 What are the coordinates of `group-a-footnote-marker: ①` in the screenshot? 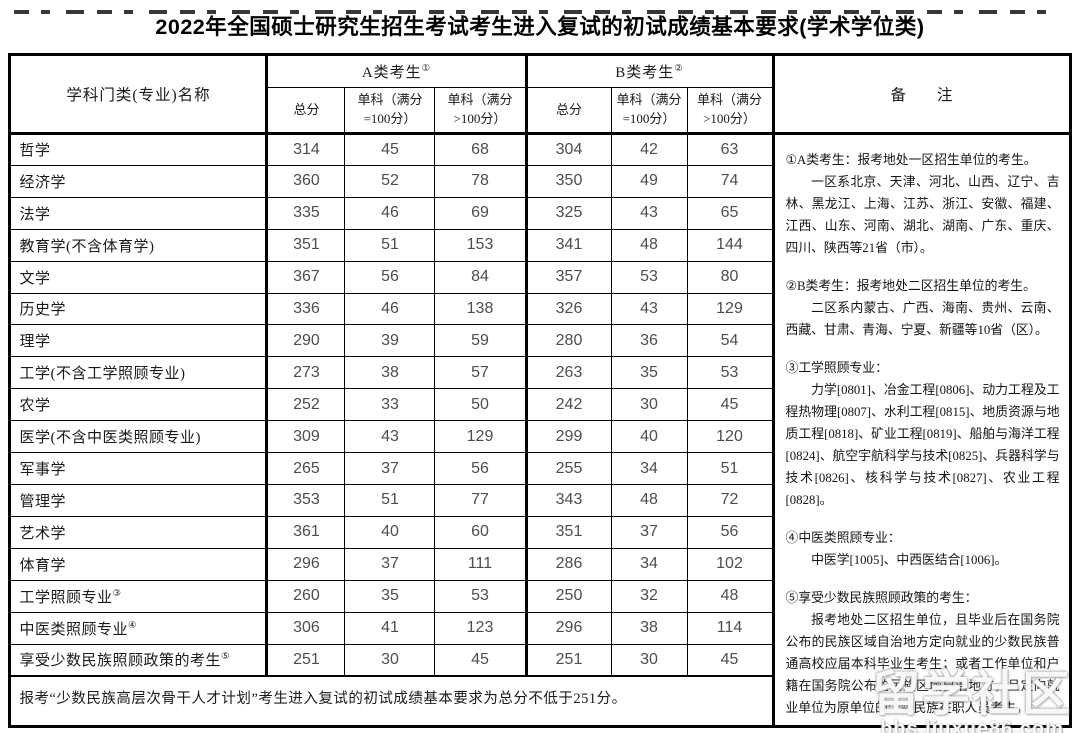 It's located at (426, 69).